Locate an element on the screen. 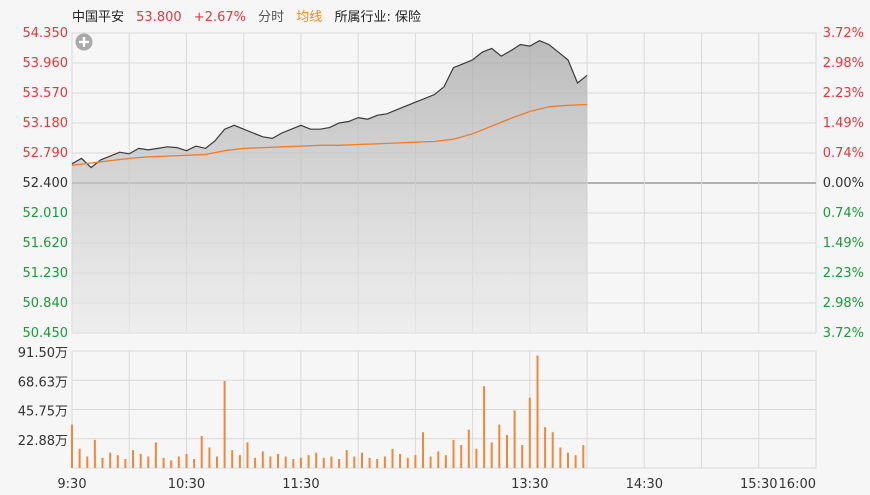 The width and height of the screenshot is (870, 495). x-tick-label: 13:30 is located at coordinates (529, 484).